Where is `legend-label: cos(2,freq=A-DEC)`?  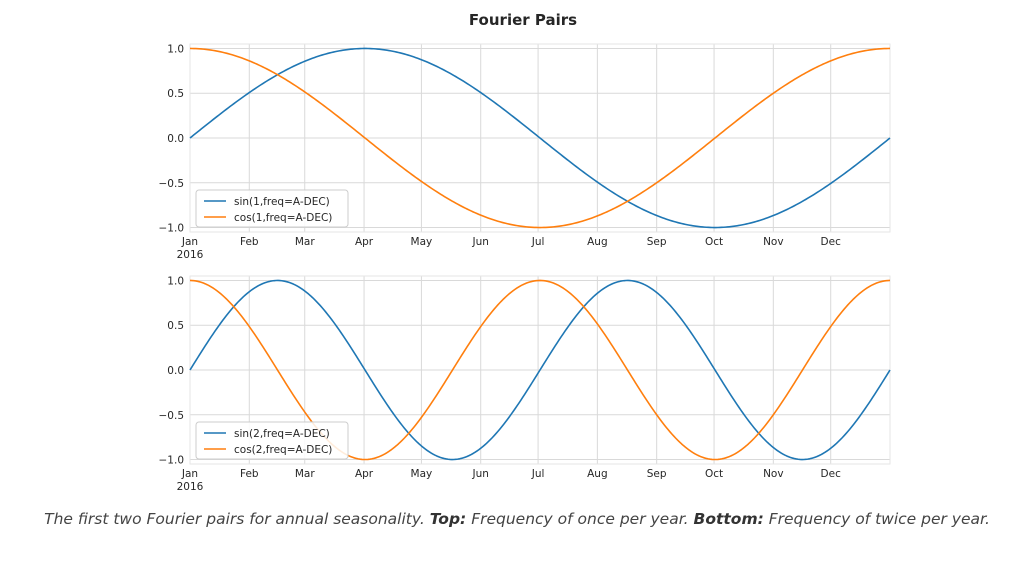
legend-label: cos(2,freq=A-DEC) is located at coordinates (283, 450).